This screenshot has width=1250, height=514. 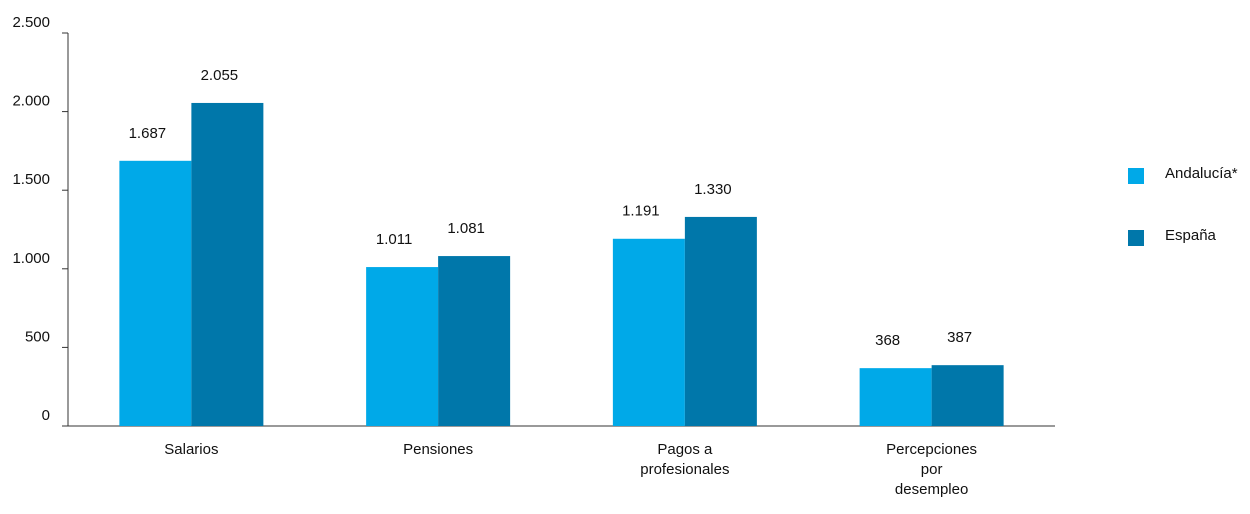 I want to click on legend-label: Andalucía*, so click(x=1201, y=173).